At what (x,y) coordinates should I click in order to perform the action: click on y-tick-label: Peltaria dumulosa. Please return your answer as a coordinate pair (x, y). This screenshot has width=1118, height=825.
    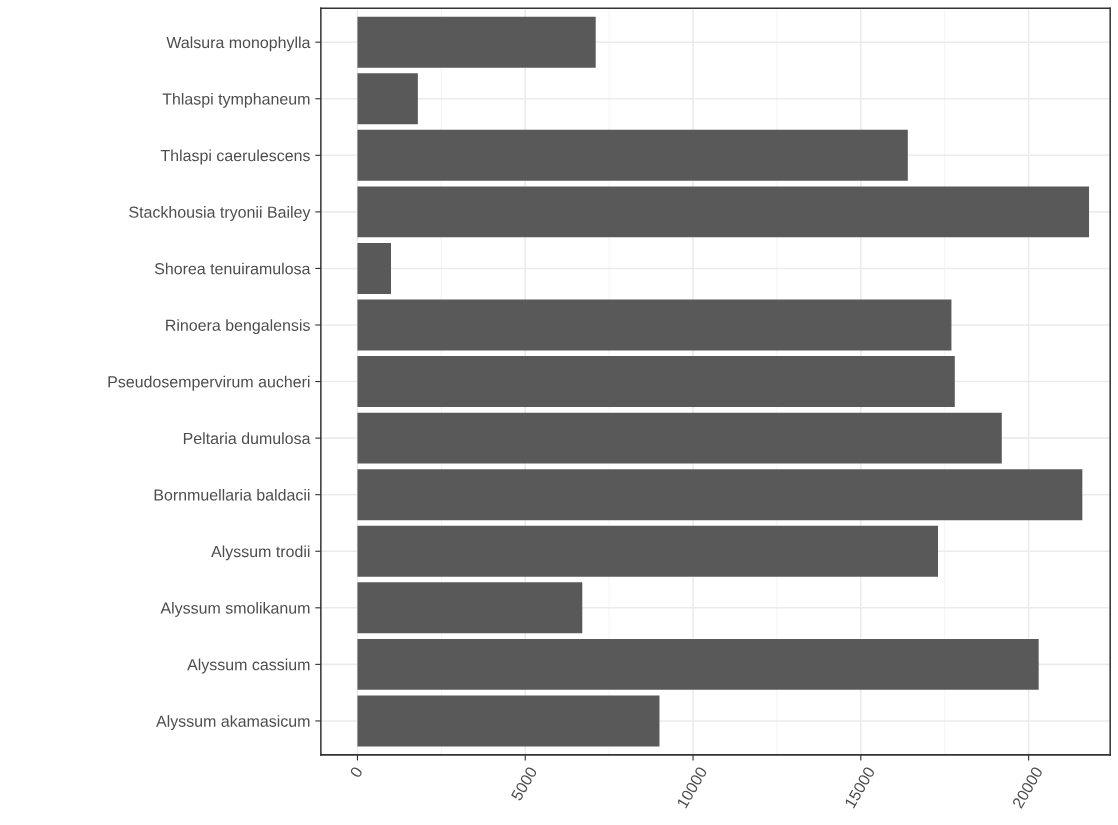
    Looking at the image, I should click on (247, 438).